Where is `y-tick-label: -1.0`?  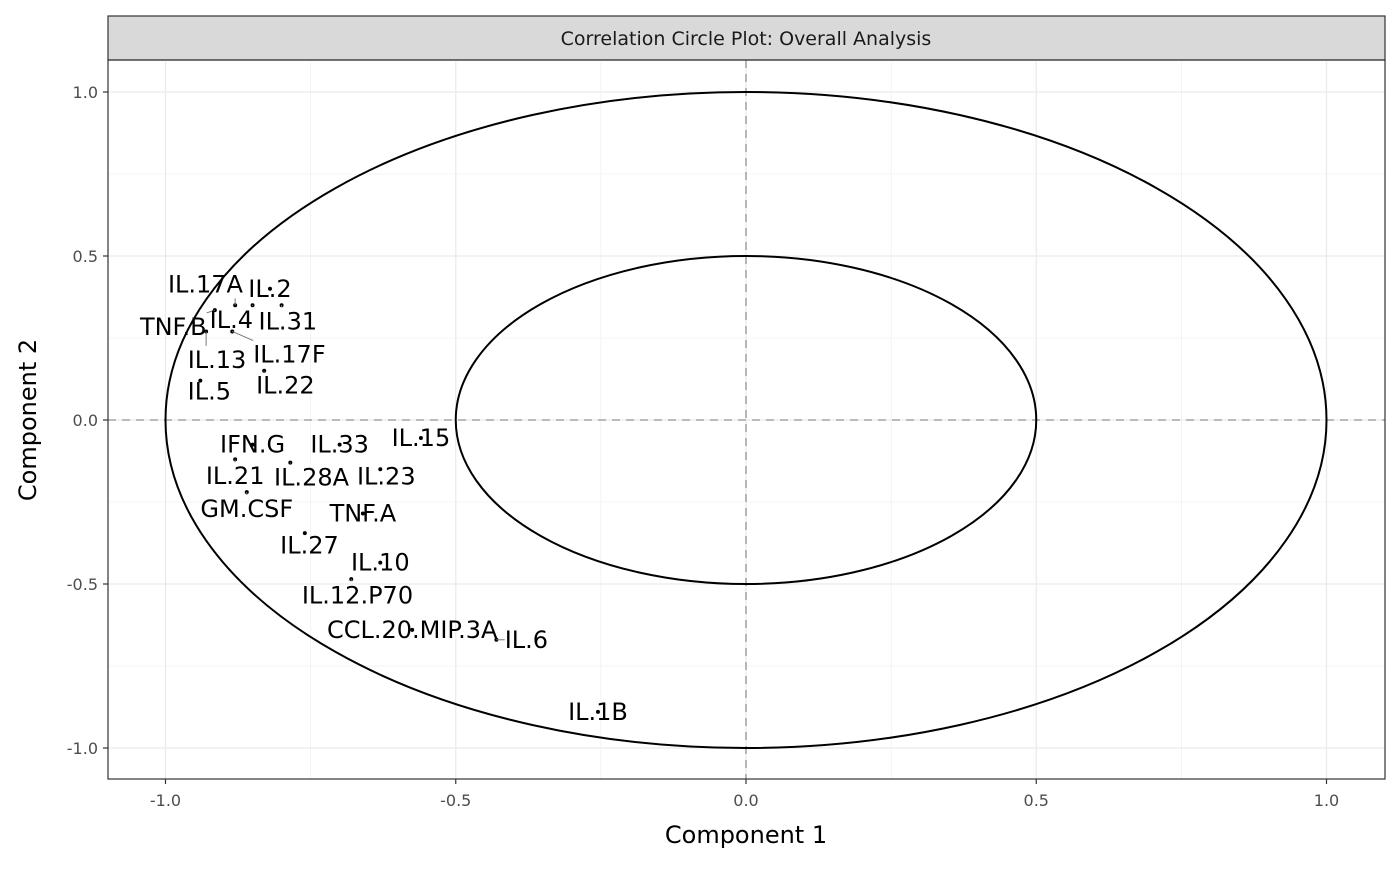
y-tick-label: -1.0 is located at coordinates (82, 748).